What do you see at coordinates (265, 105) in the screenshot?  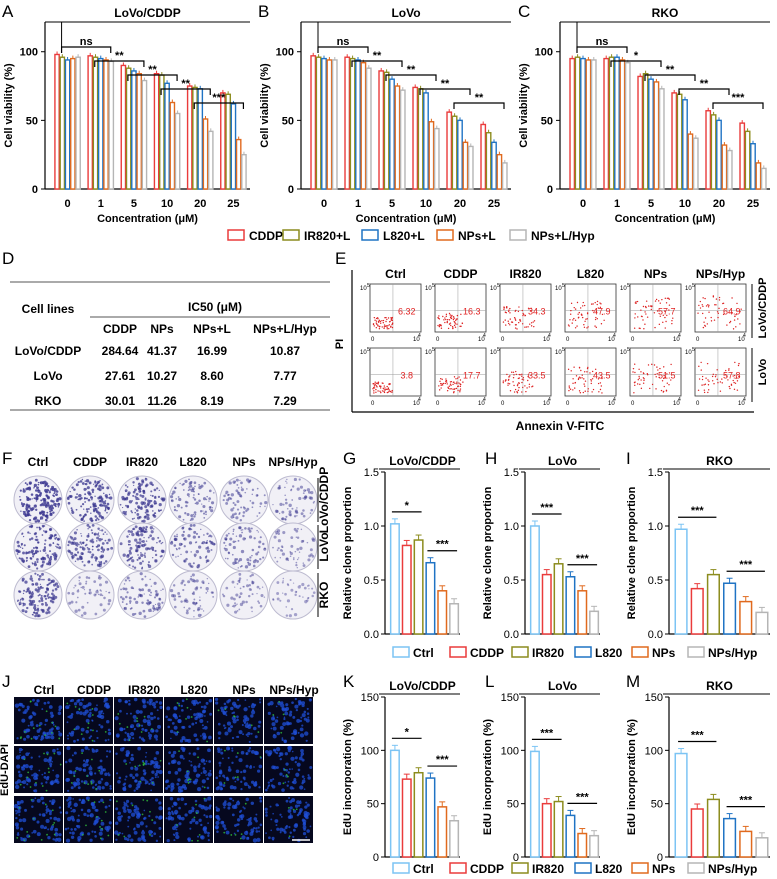 I see `y-axis-label: Cell viability (%)` at bounding box center [265, 105].